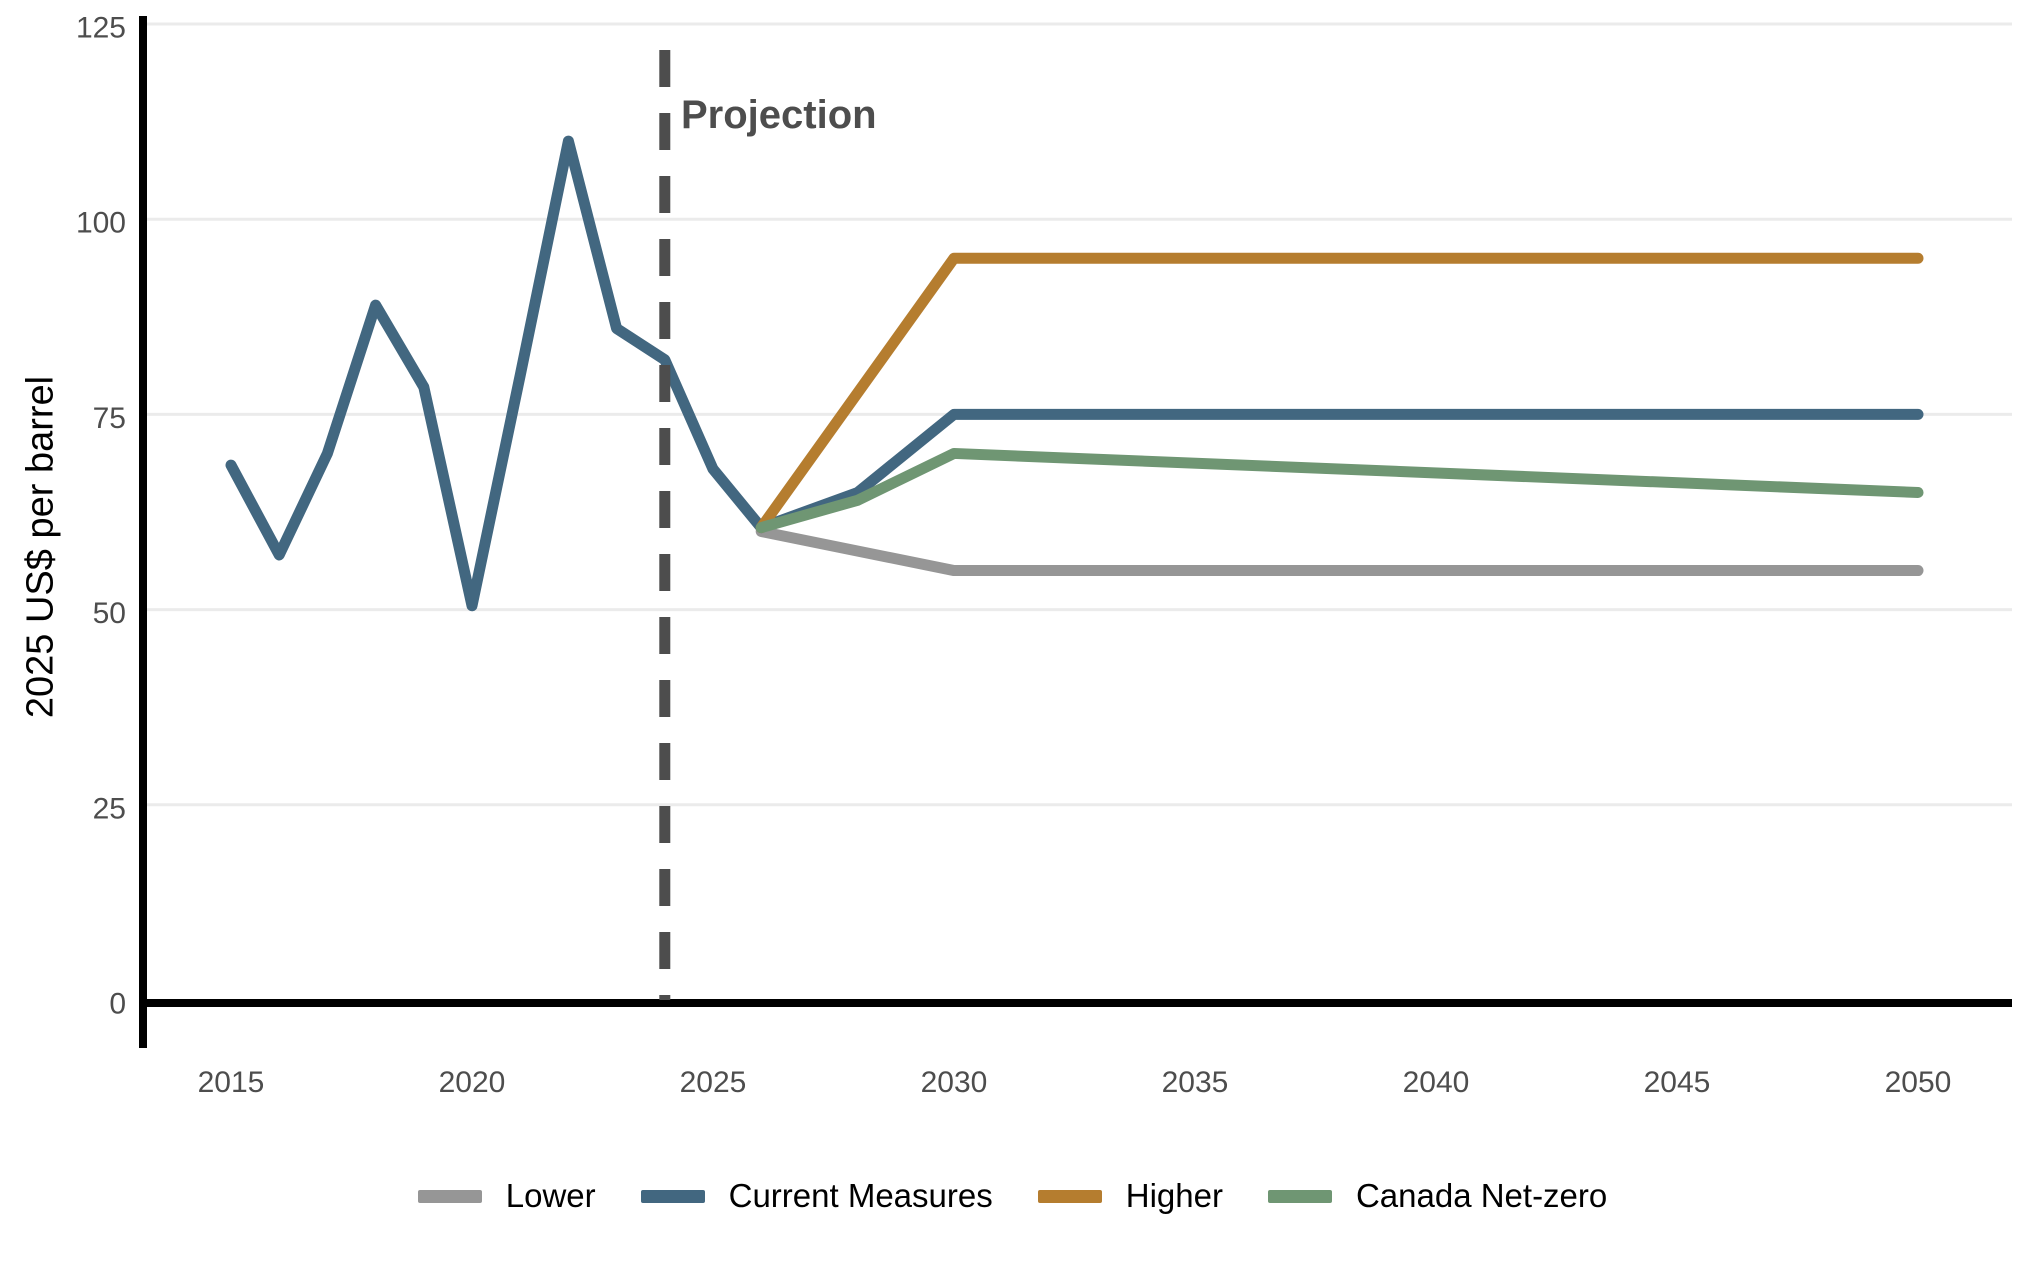  I want to click on x-tick-label-2020: 2020, so click(472, 1082).